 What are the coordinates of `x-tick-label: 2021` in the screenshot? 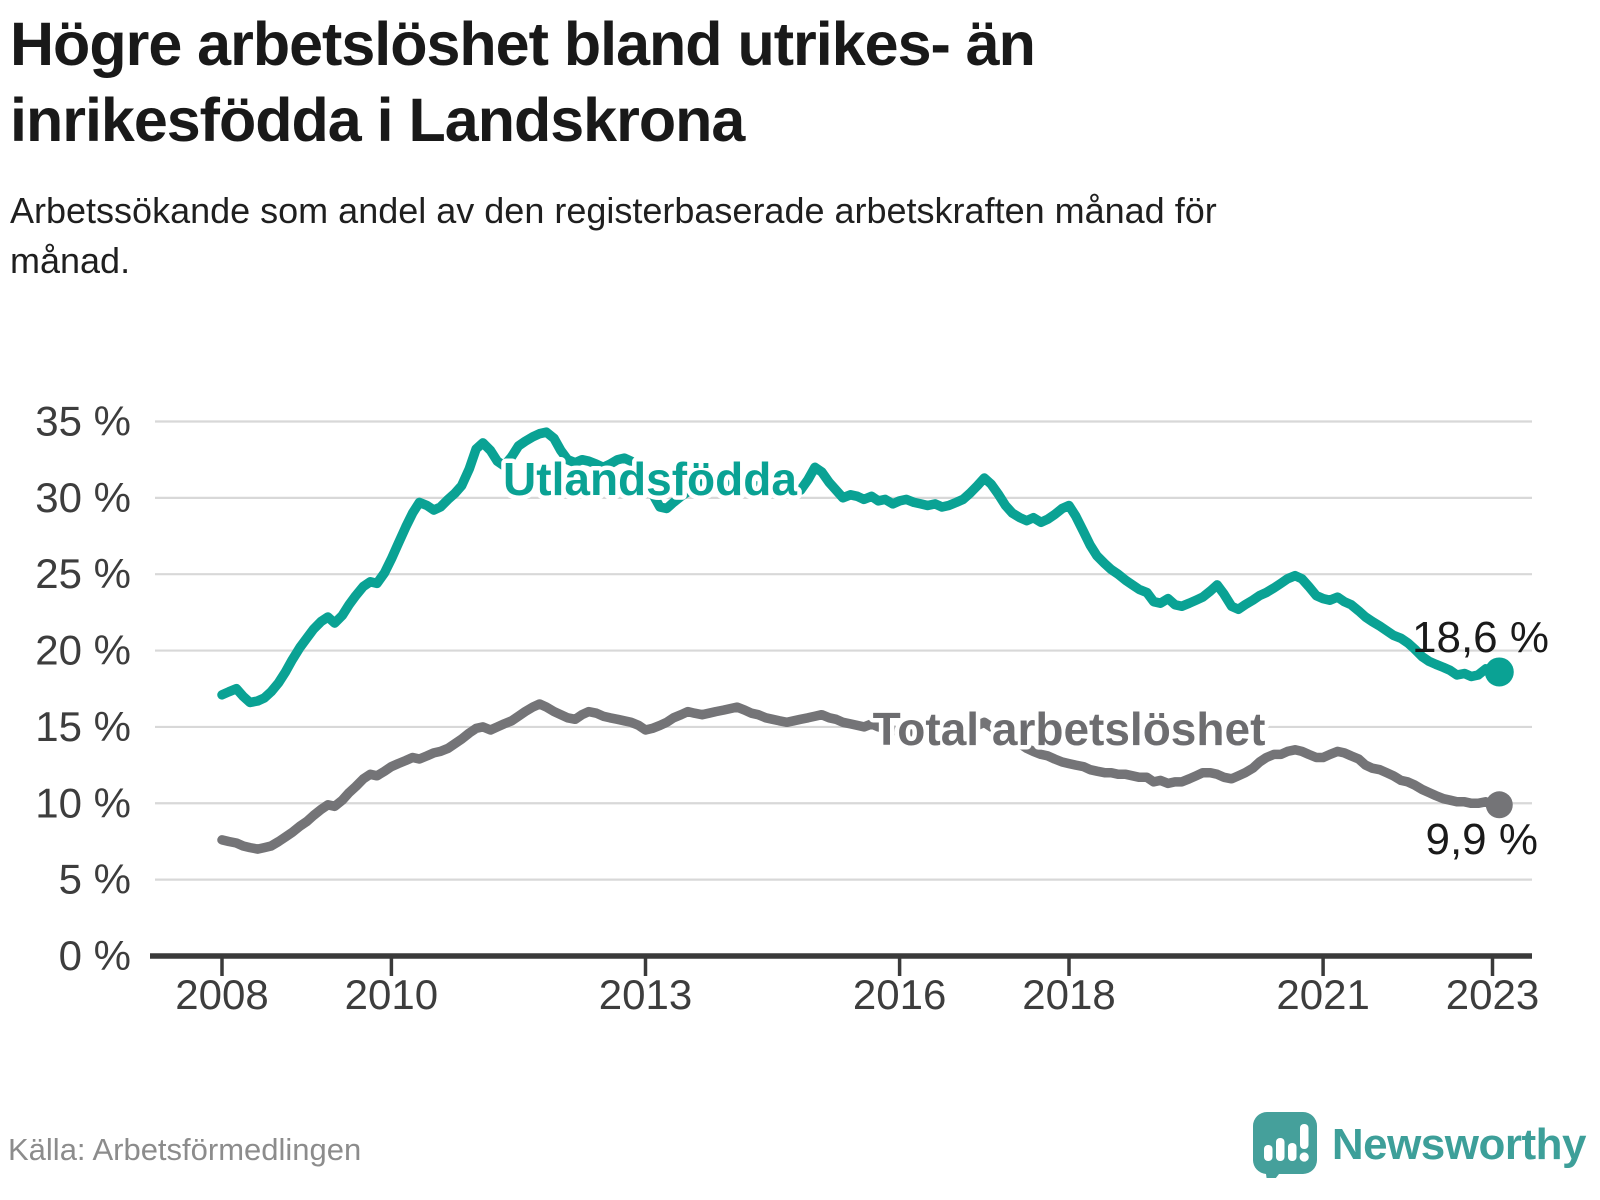 It's located at (1322, 994).